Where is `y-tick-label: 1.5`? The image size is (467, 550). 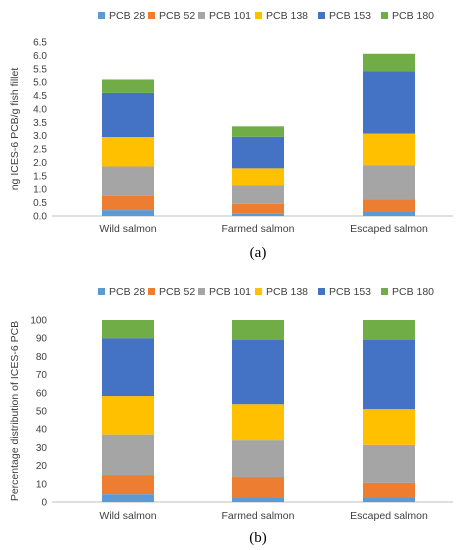
y-tick-label: 1.5 is located at coordinates (40, 176).